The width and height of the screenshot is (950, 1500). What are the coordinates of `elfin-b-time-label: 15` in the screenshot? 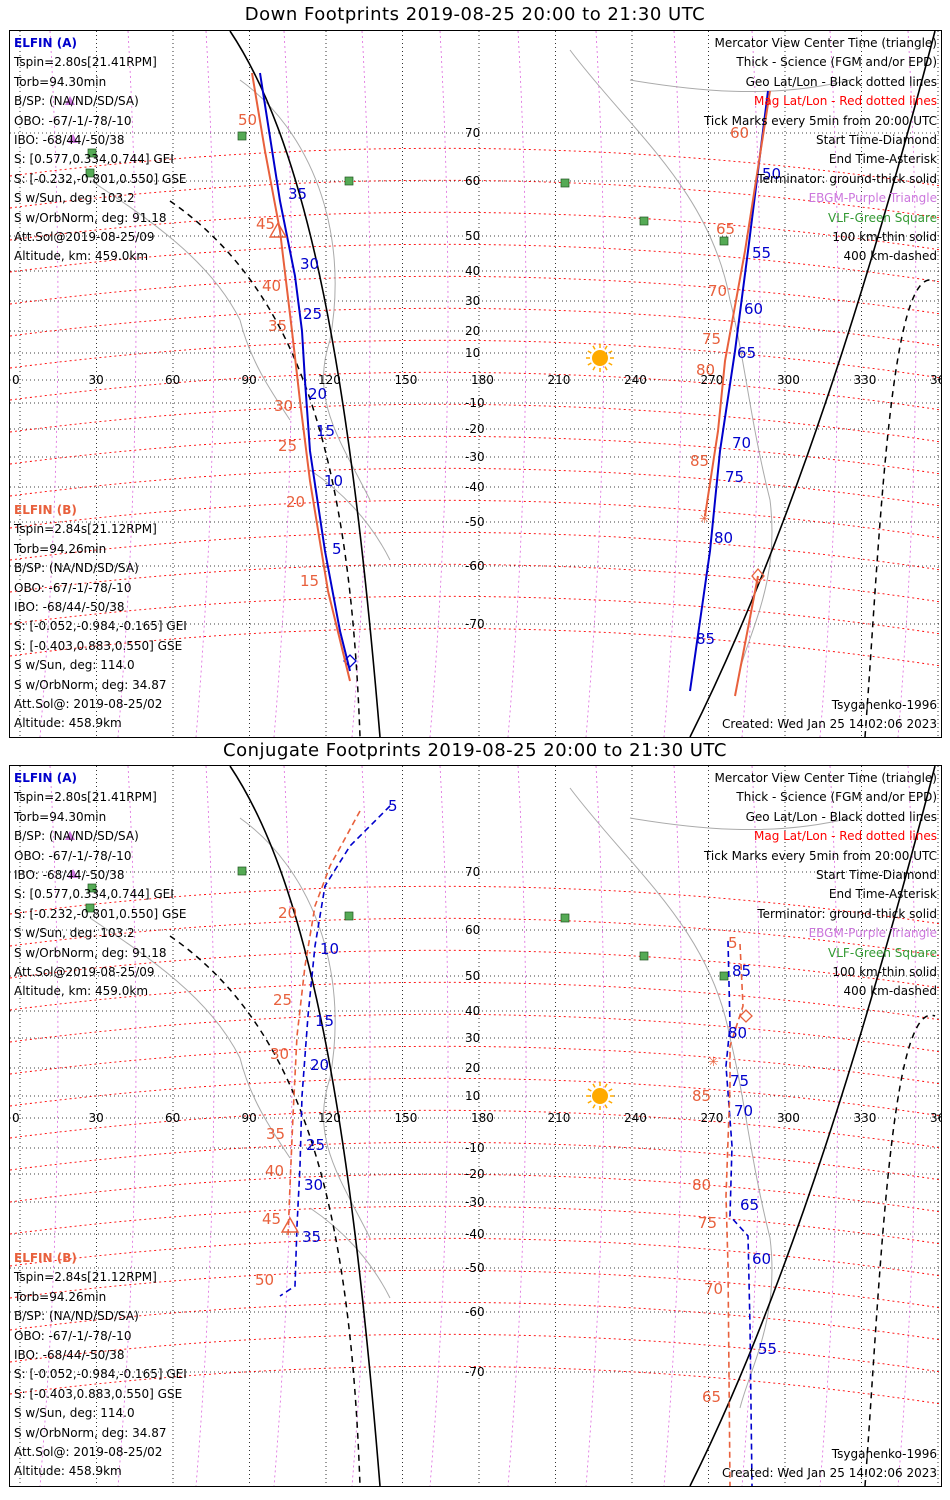 It's located at (309, 581).